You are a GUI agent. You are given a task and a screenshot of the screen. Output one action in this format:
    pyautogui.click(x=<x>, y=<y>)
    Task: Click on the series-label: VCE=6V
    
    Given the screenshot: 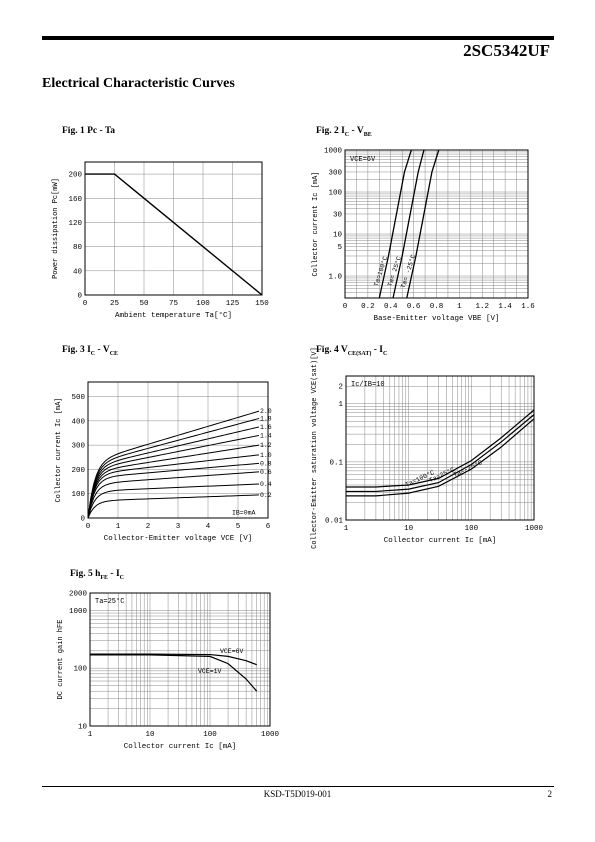 What is the action you would take?
    pyautogui.click(x=232, y=651)
    